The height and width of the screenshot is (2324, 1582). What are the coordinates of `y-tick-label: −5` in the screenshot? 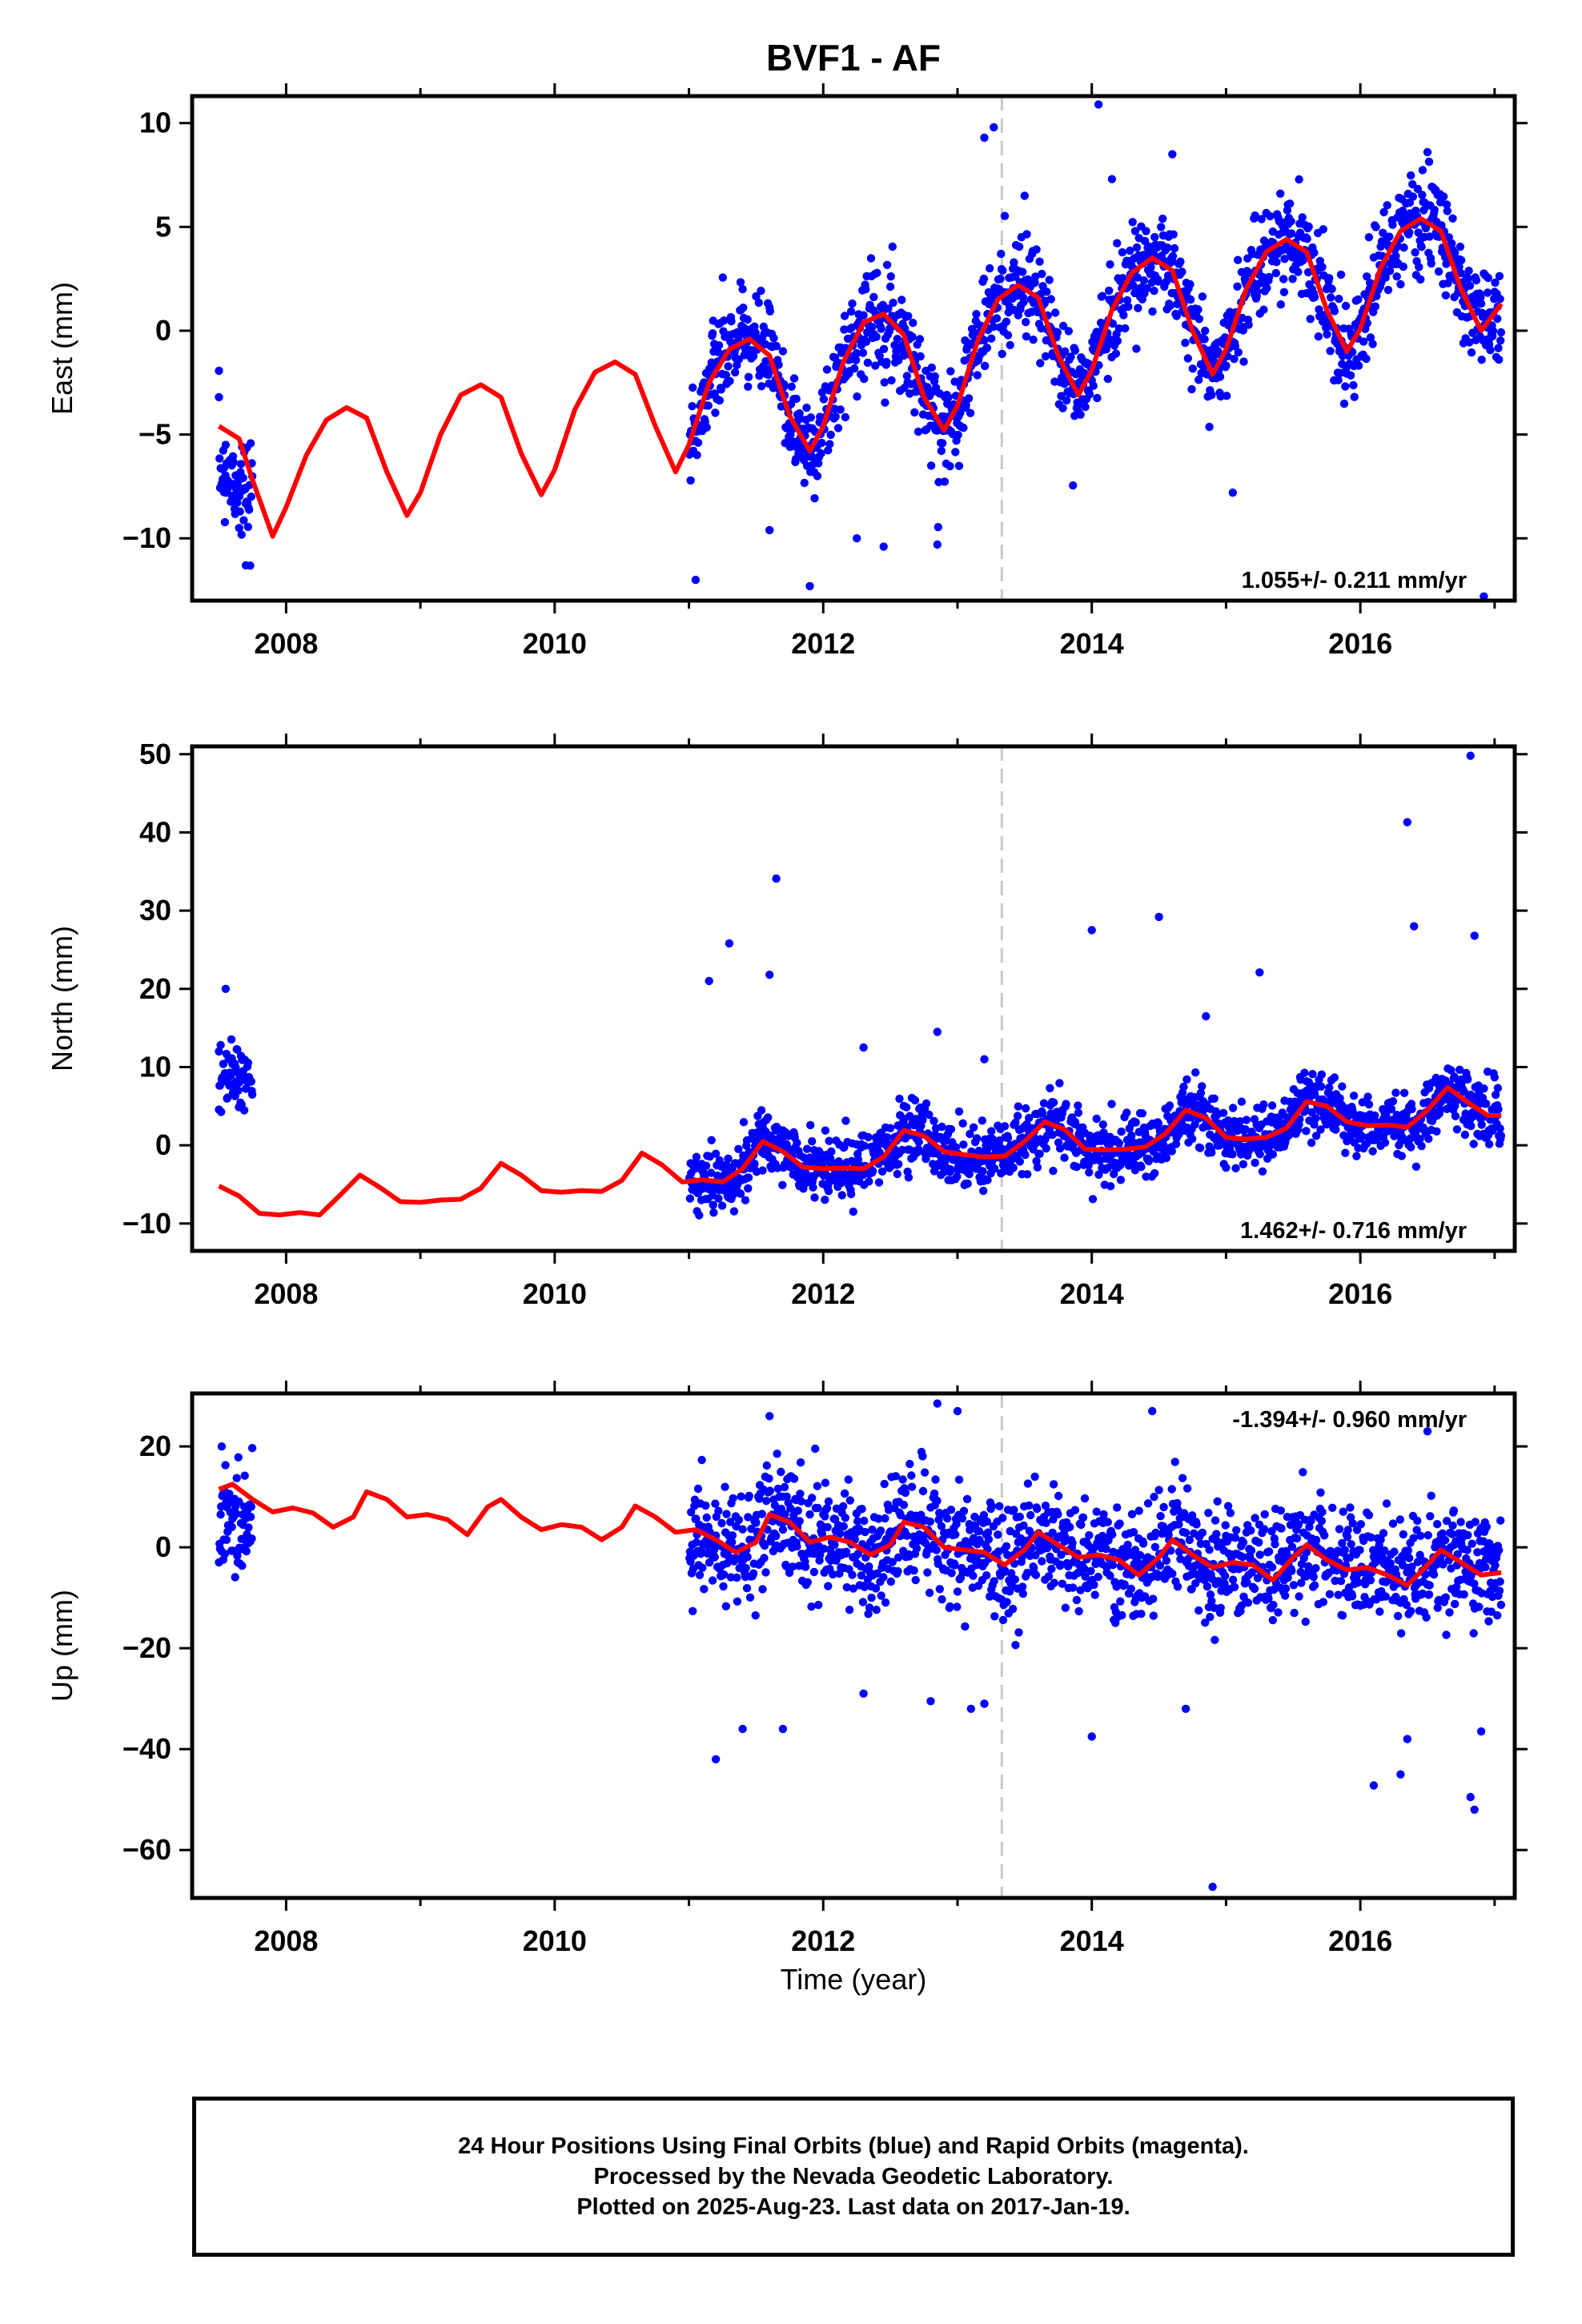 It's located at (155, 434).